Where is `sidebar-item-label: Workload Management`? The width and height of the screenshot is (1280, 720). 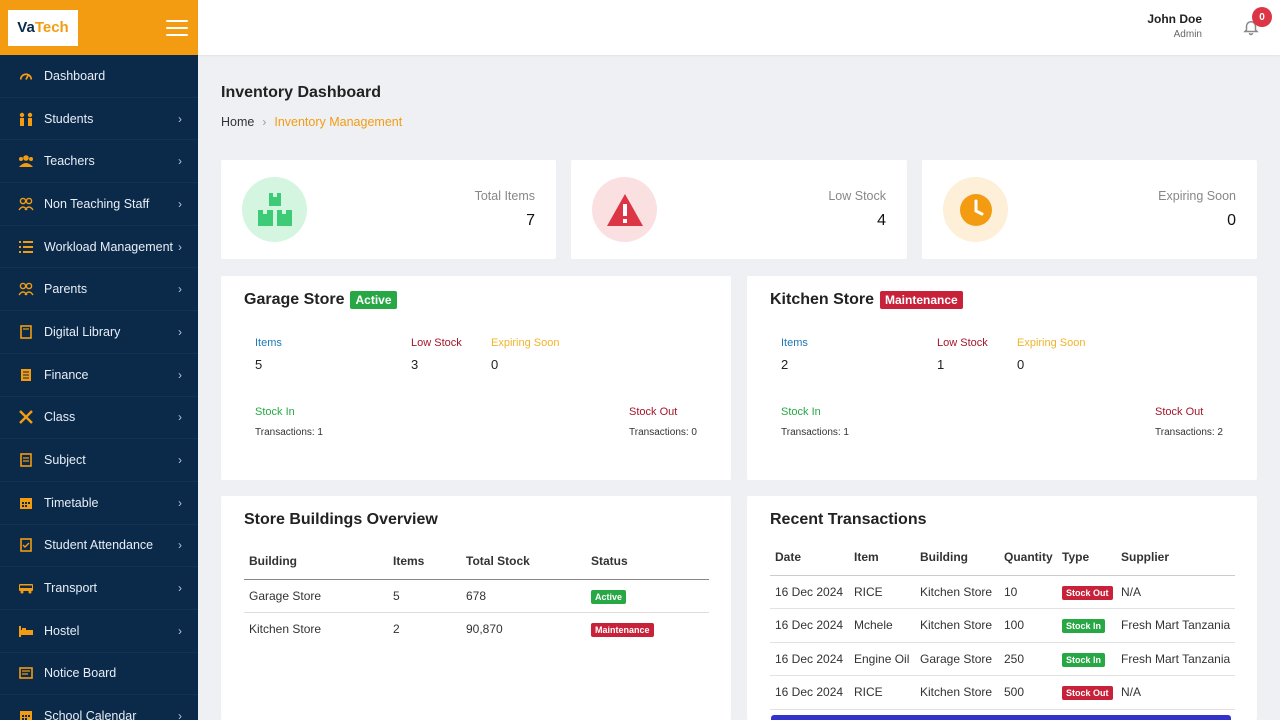
sidebar-item-label: Workload Management is located at coordinates (109, 246).